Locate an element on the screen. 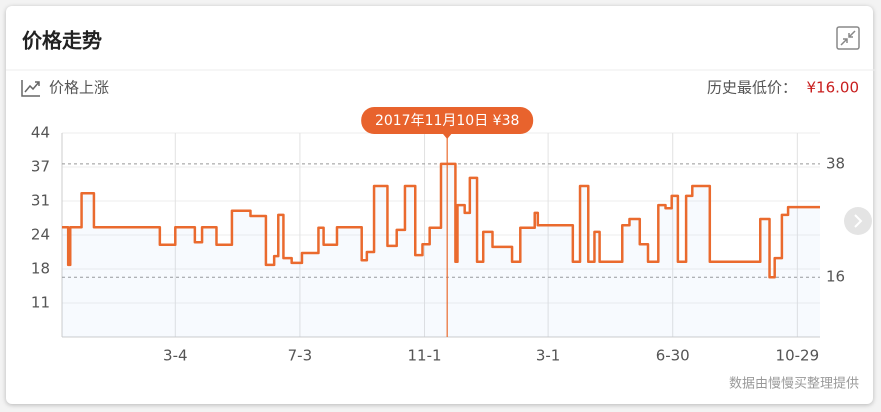 The height and width of the screenshot is (412, 881). tooltip-text: 2017年11月10日 ¥38 is located at coordinates (447, 121).